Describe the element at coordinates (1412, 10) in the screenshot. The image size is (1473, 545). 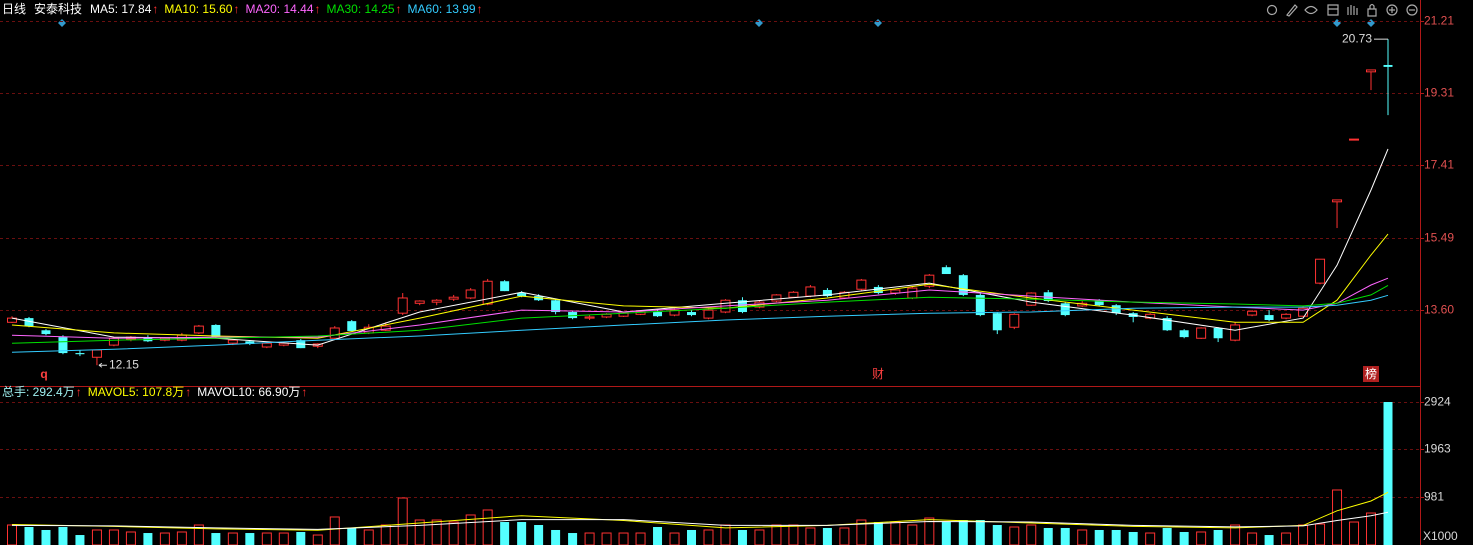
I see `zoom-out-icon` at that location.